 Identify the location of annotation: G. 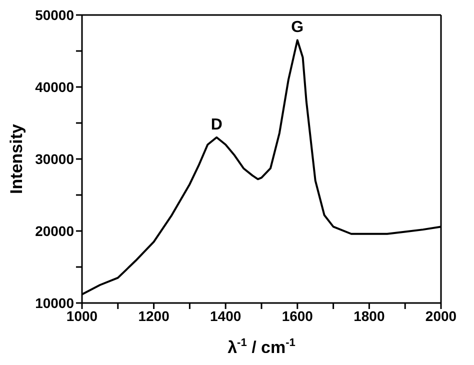
(297, 27).